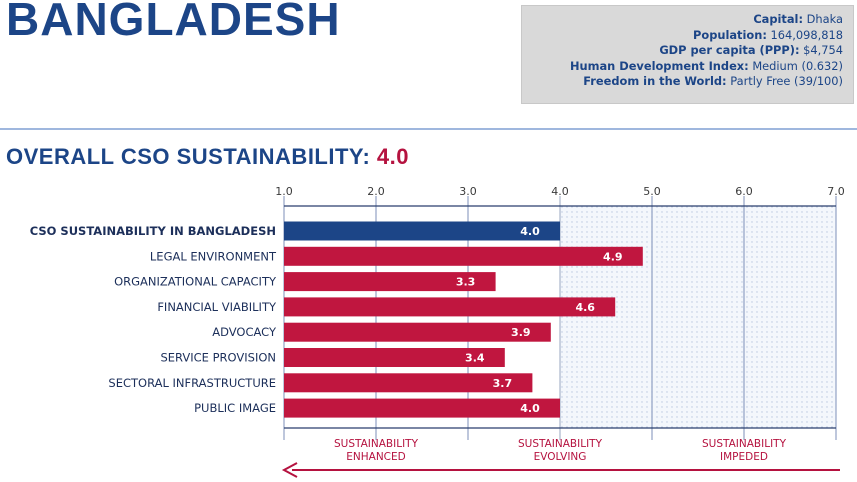  Describe the element at coordinates (560, 191) in the screenshot. I see `x-tick-label-4.0: 4.0` at that location.